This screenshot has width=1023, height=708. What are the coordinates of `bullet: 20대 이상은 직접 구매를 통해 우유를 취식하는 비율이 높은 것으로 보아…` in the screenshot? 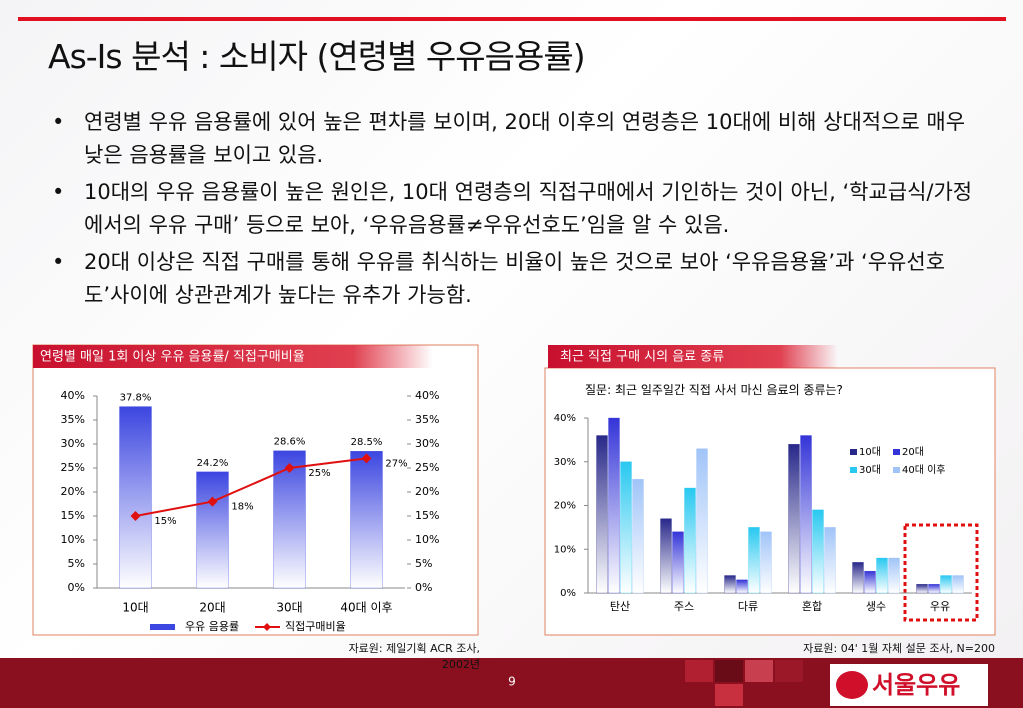 It's located at (510, 279).